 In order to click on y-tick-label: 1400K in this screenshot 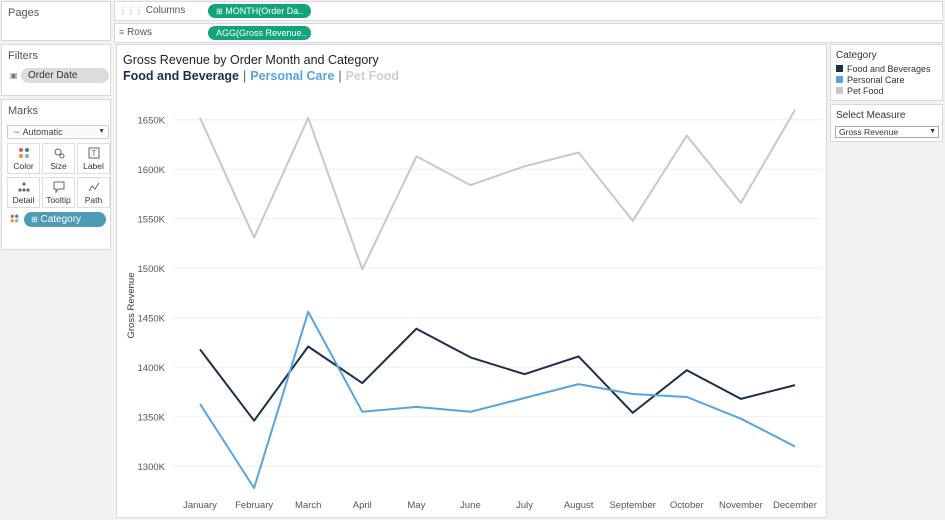, I will do `click(152, 368)`.